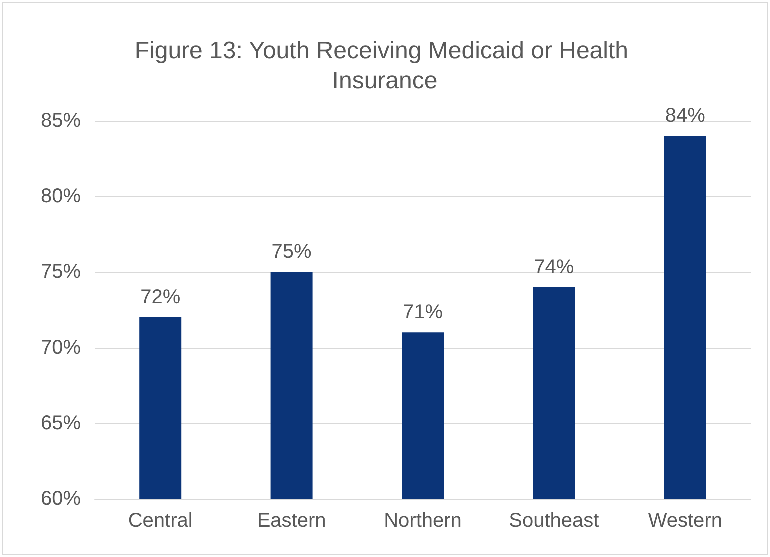 The width and height of the screenshot is (770, 557). What do you see at coordinates (685, 521) in the screenshot?
I see `x-tick-label: Western` at bounding box center [685, 521].